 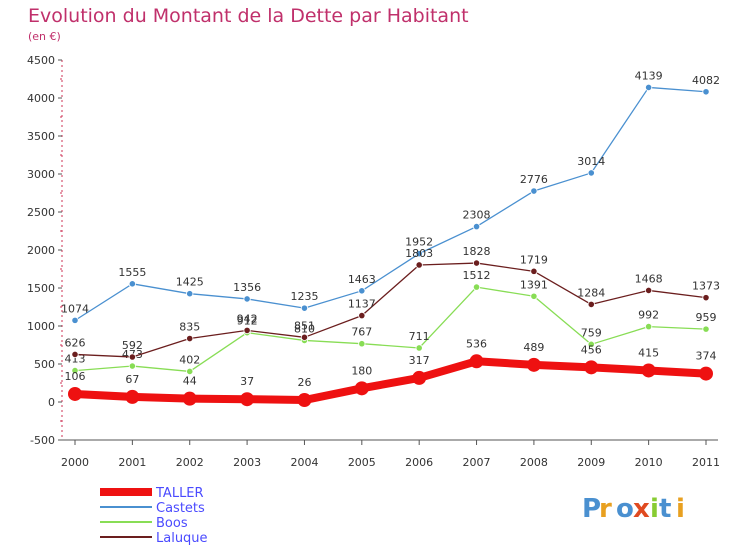 What do you see at coordinates (190, 282) in the screenshot?
I see `data-label: 1425` at bounding box center [190, 282].